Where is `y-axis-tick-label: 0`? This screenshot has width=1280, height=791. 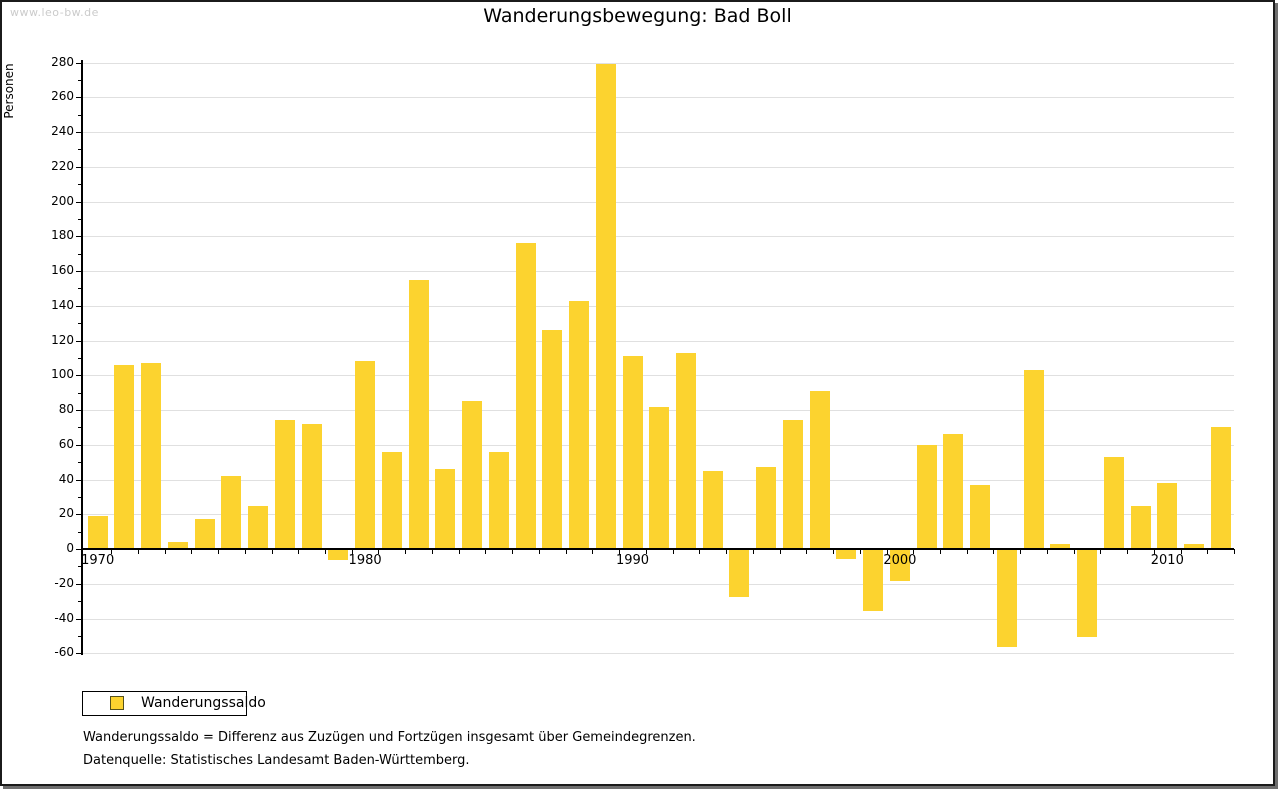 y-axis-tick-label: 0 is located at coordinates (70, 548).